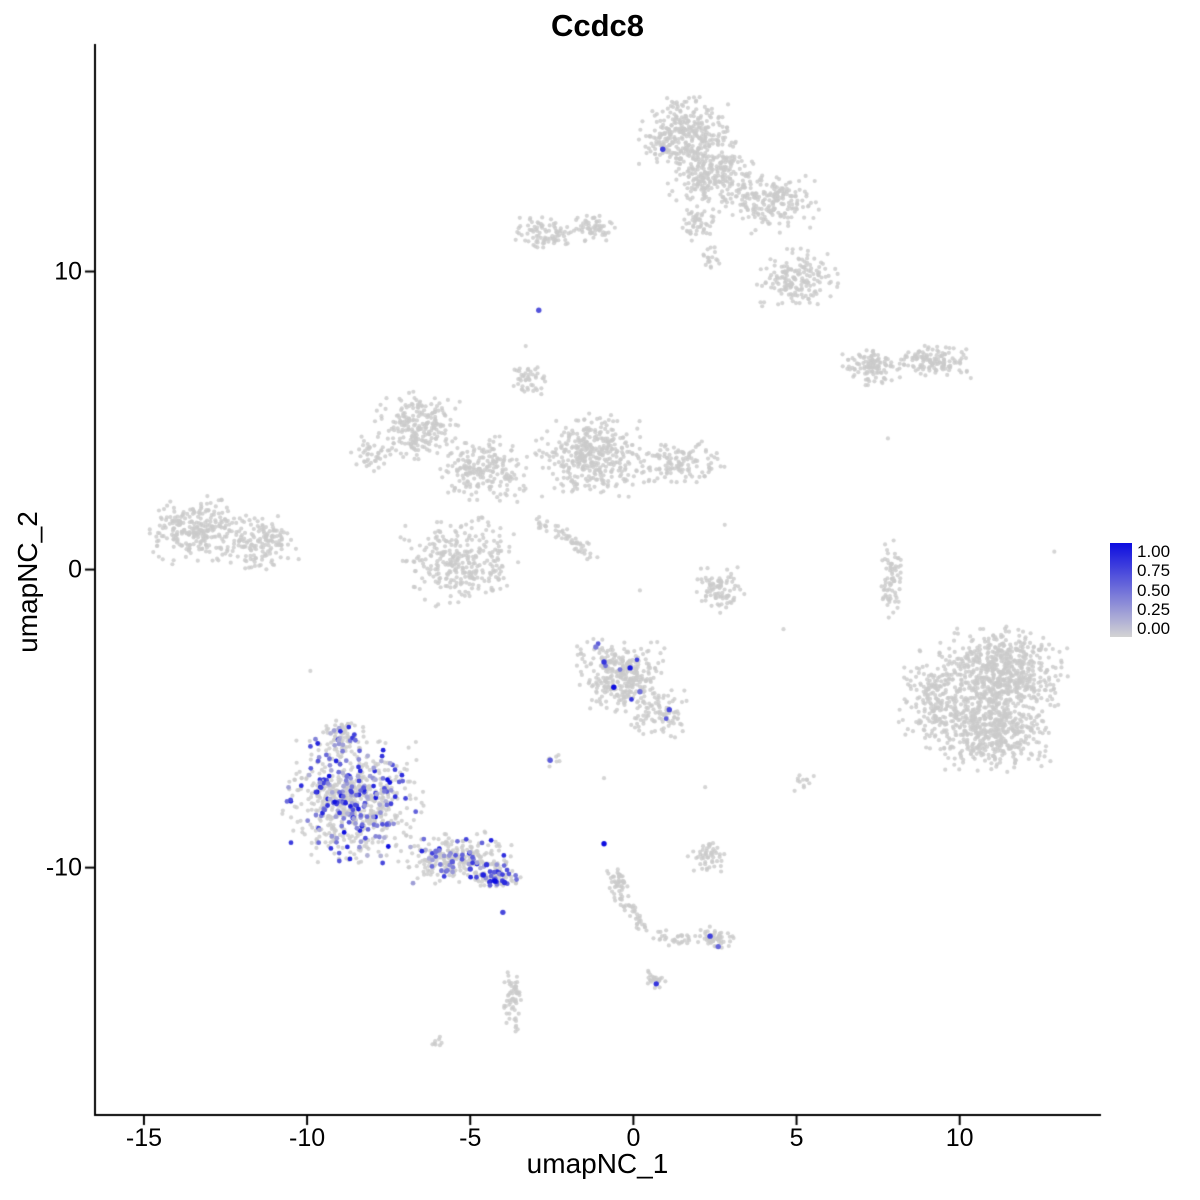 Image resolution: width=1200 pixels, height=1200 pixels. What do you see at coordinates (1154, 609) in the screenshot?
I see `legend-label: 0.25` at bounding box center [1154, 609].